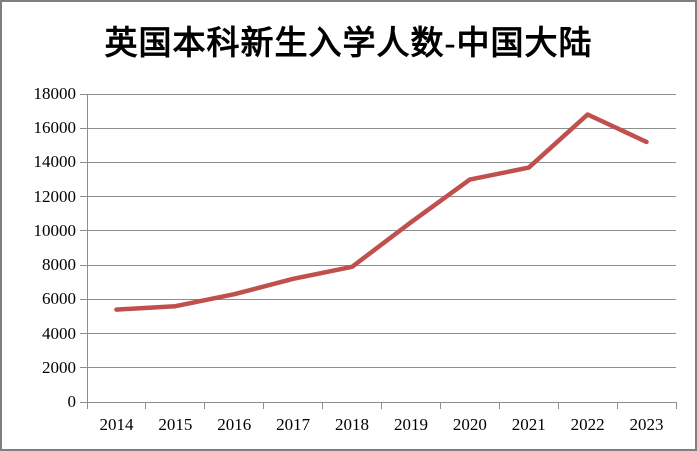  What do you see at coordinates (59, 265) in the screenshot?
I see `y-axis-tick-label: 8000` at bounding box center [59, 265].